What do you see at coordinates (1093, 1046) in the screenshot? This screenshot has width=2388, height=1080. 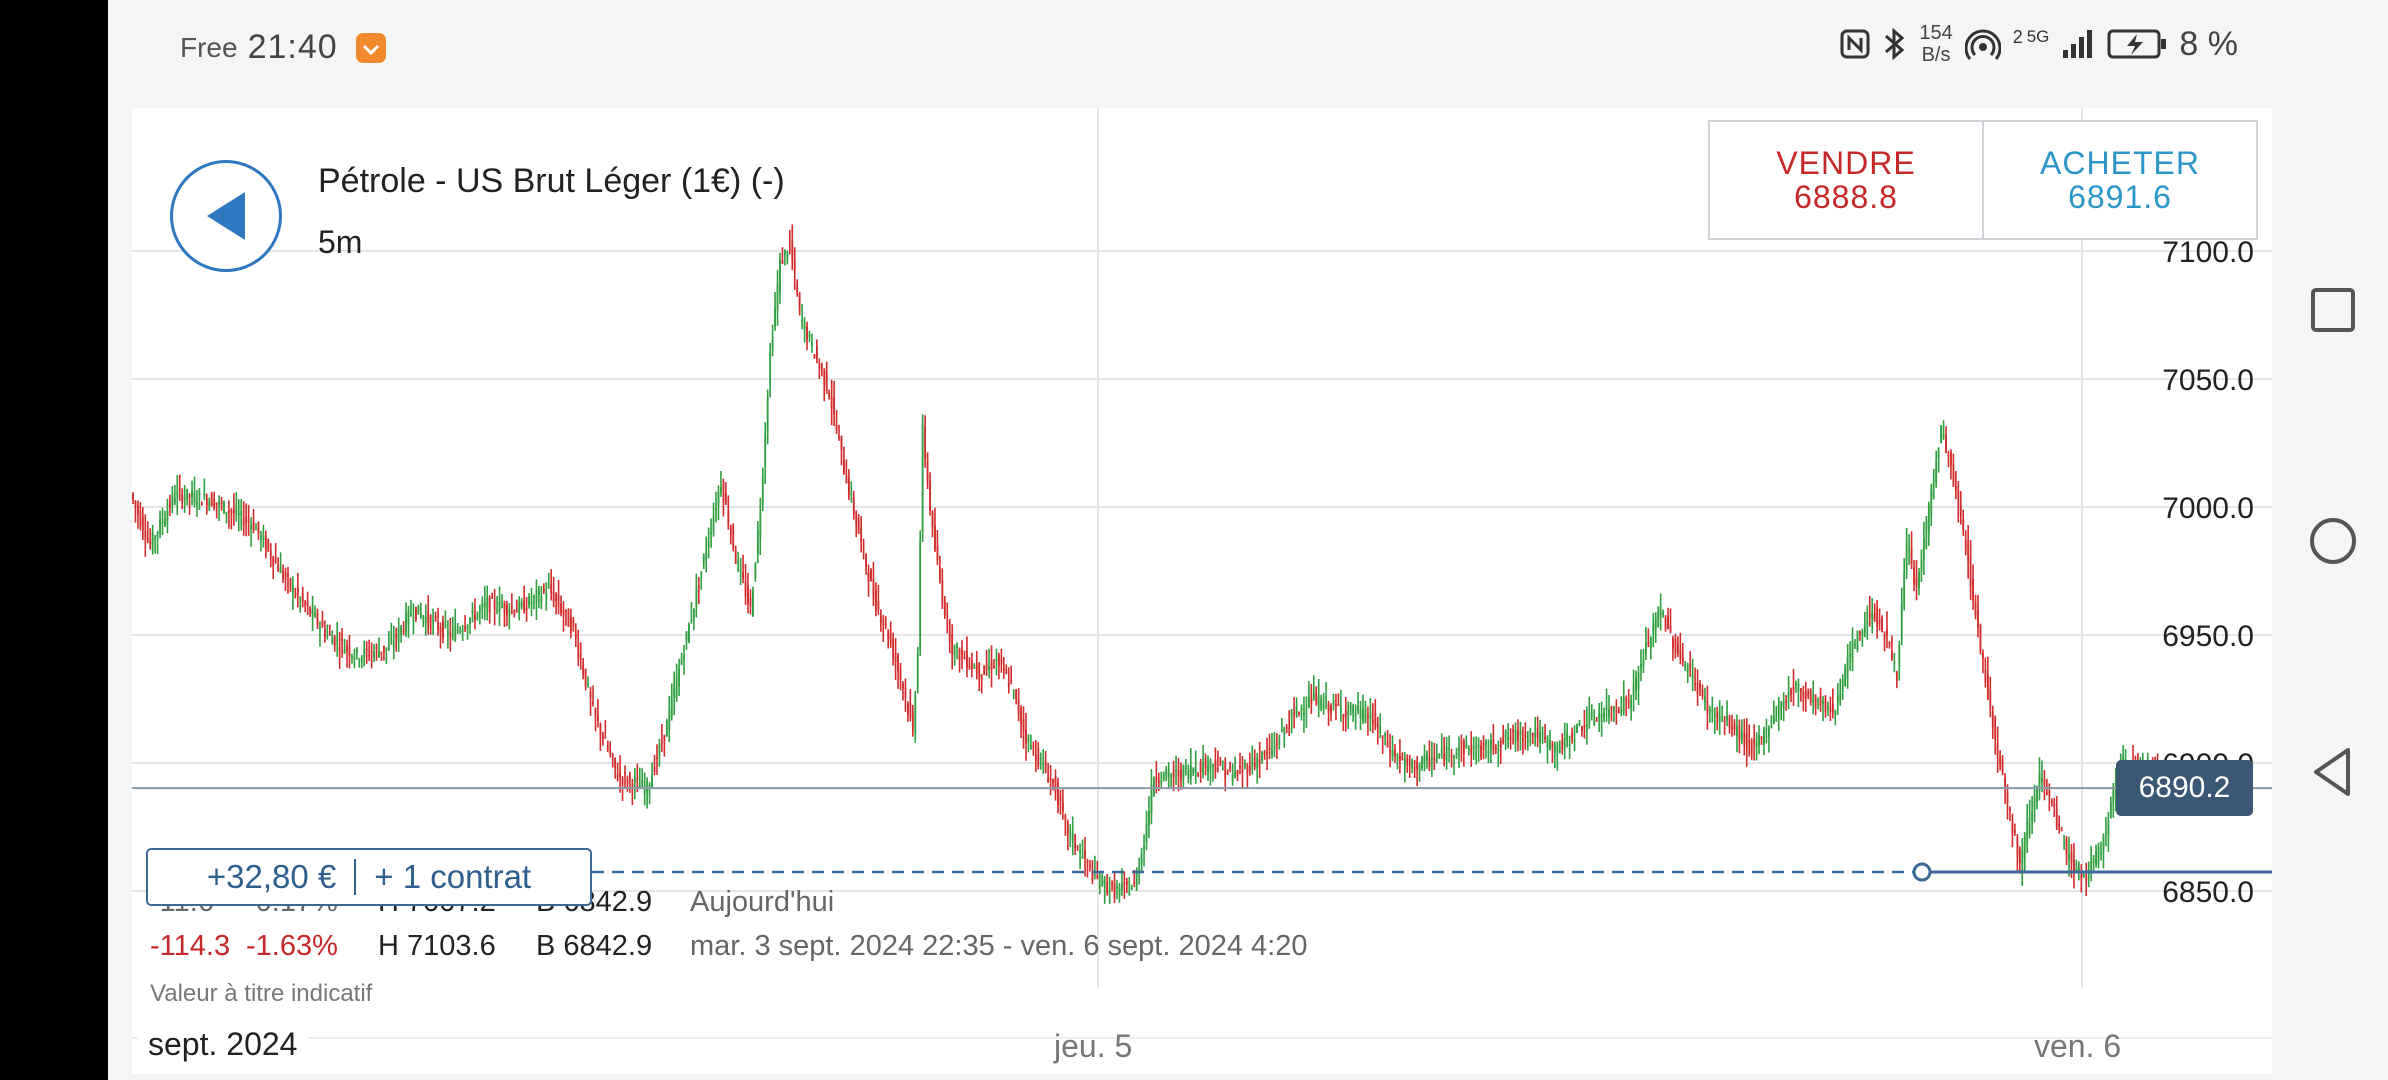 I see `x-axis-label-thu: jeu. 5` at bounding box center [1093, 1046].